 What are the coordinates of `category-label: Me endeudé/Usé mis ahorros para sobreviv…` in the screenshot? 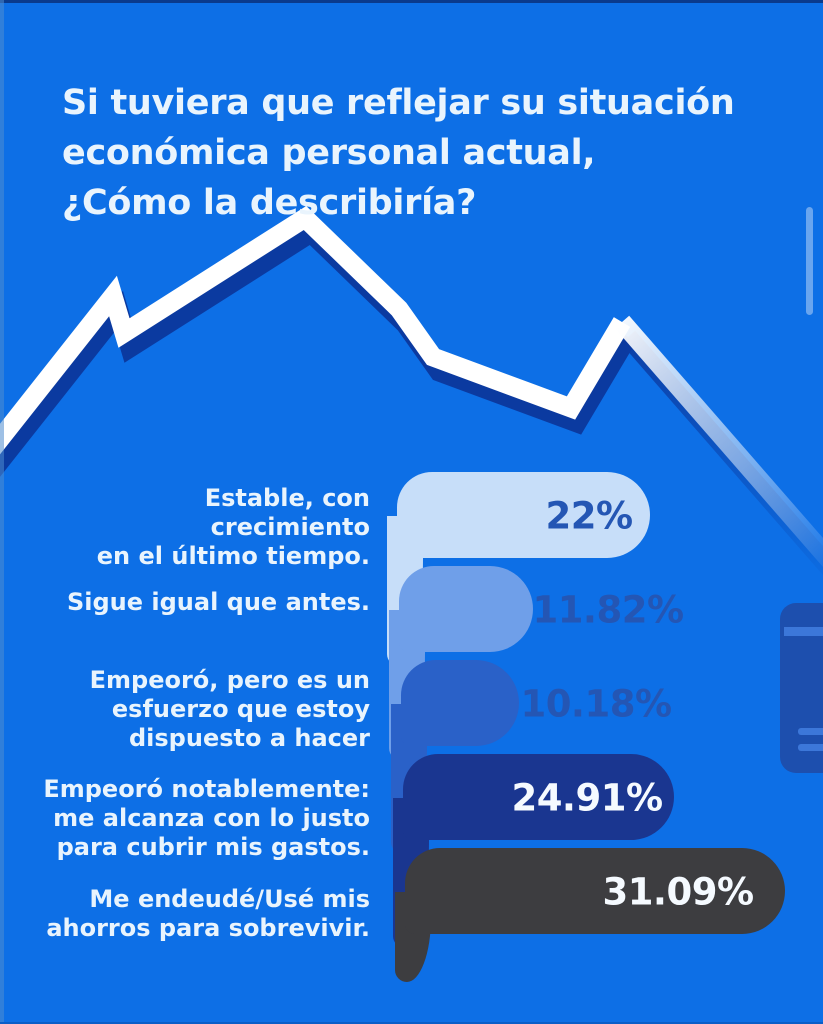 It's located at (208, 913).